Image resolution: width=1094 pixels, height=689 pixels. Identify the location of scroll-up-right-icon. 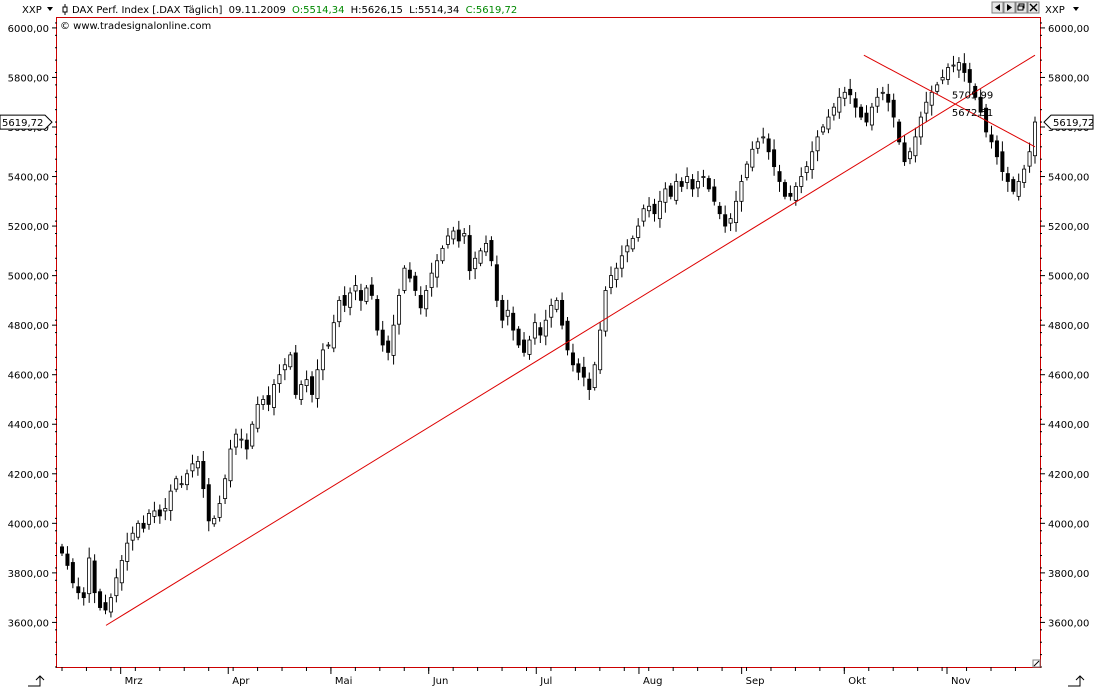
(1076, 681).